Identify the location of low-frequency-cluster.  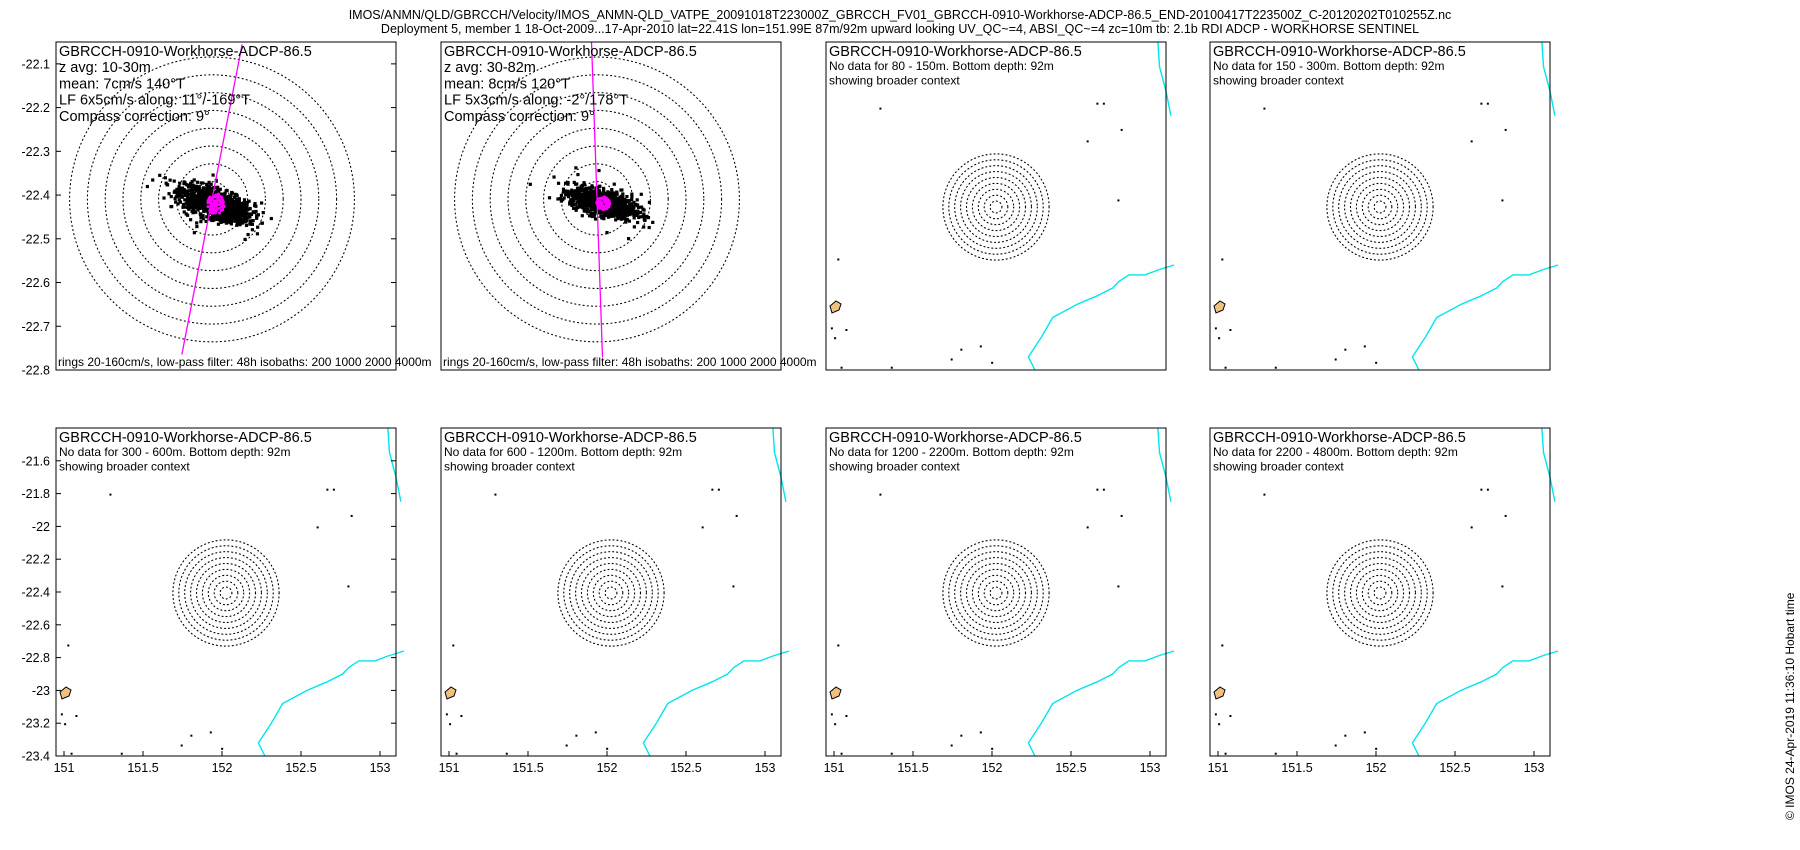
(603, 203).